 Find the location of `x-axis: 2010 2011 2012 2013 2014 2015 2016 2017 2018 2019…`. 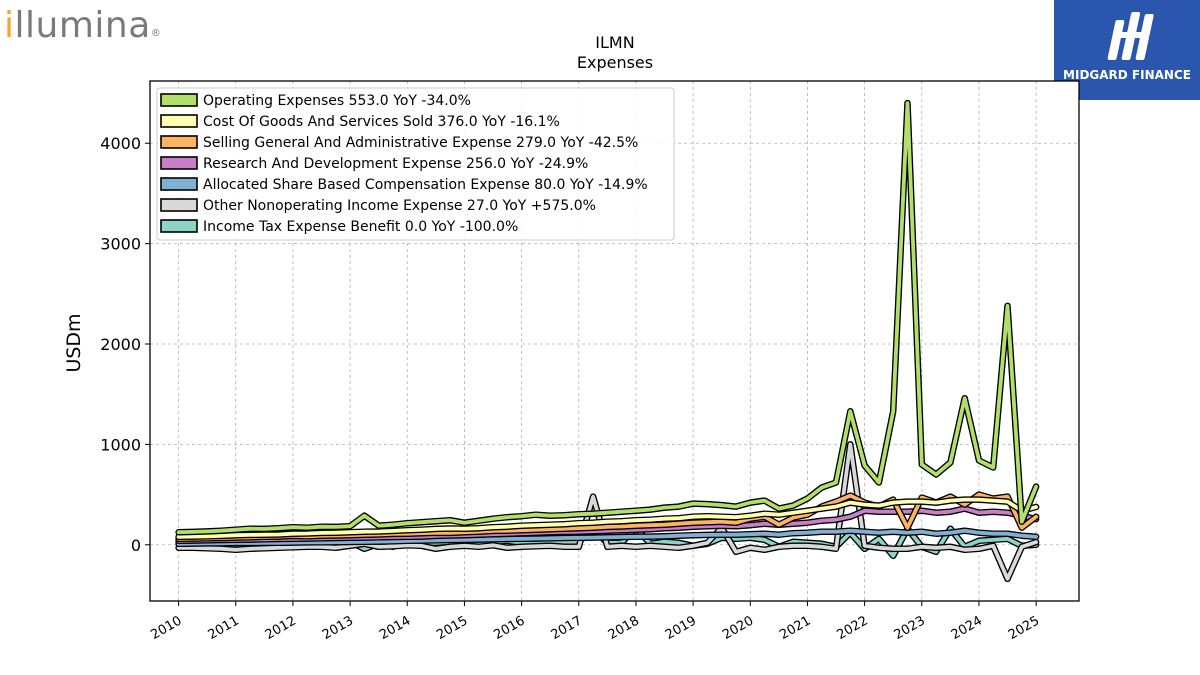

x-axis: 2010 2011 2012 2013 2014 2015 2016 2017 2018 2019… is located at coordinates (595, 622).